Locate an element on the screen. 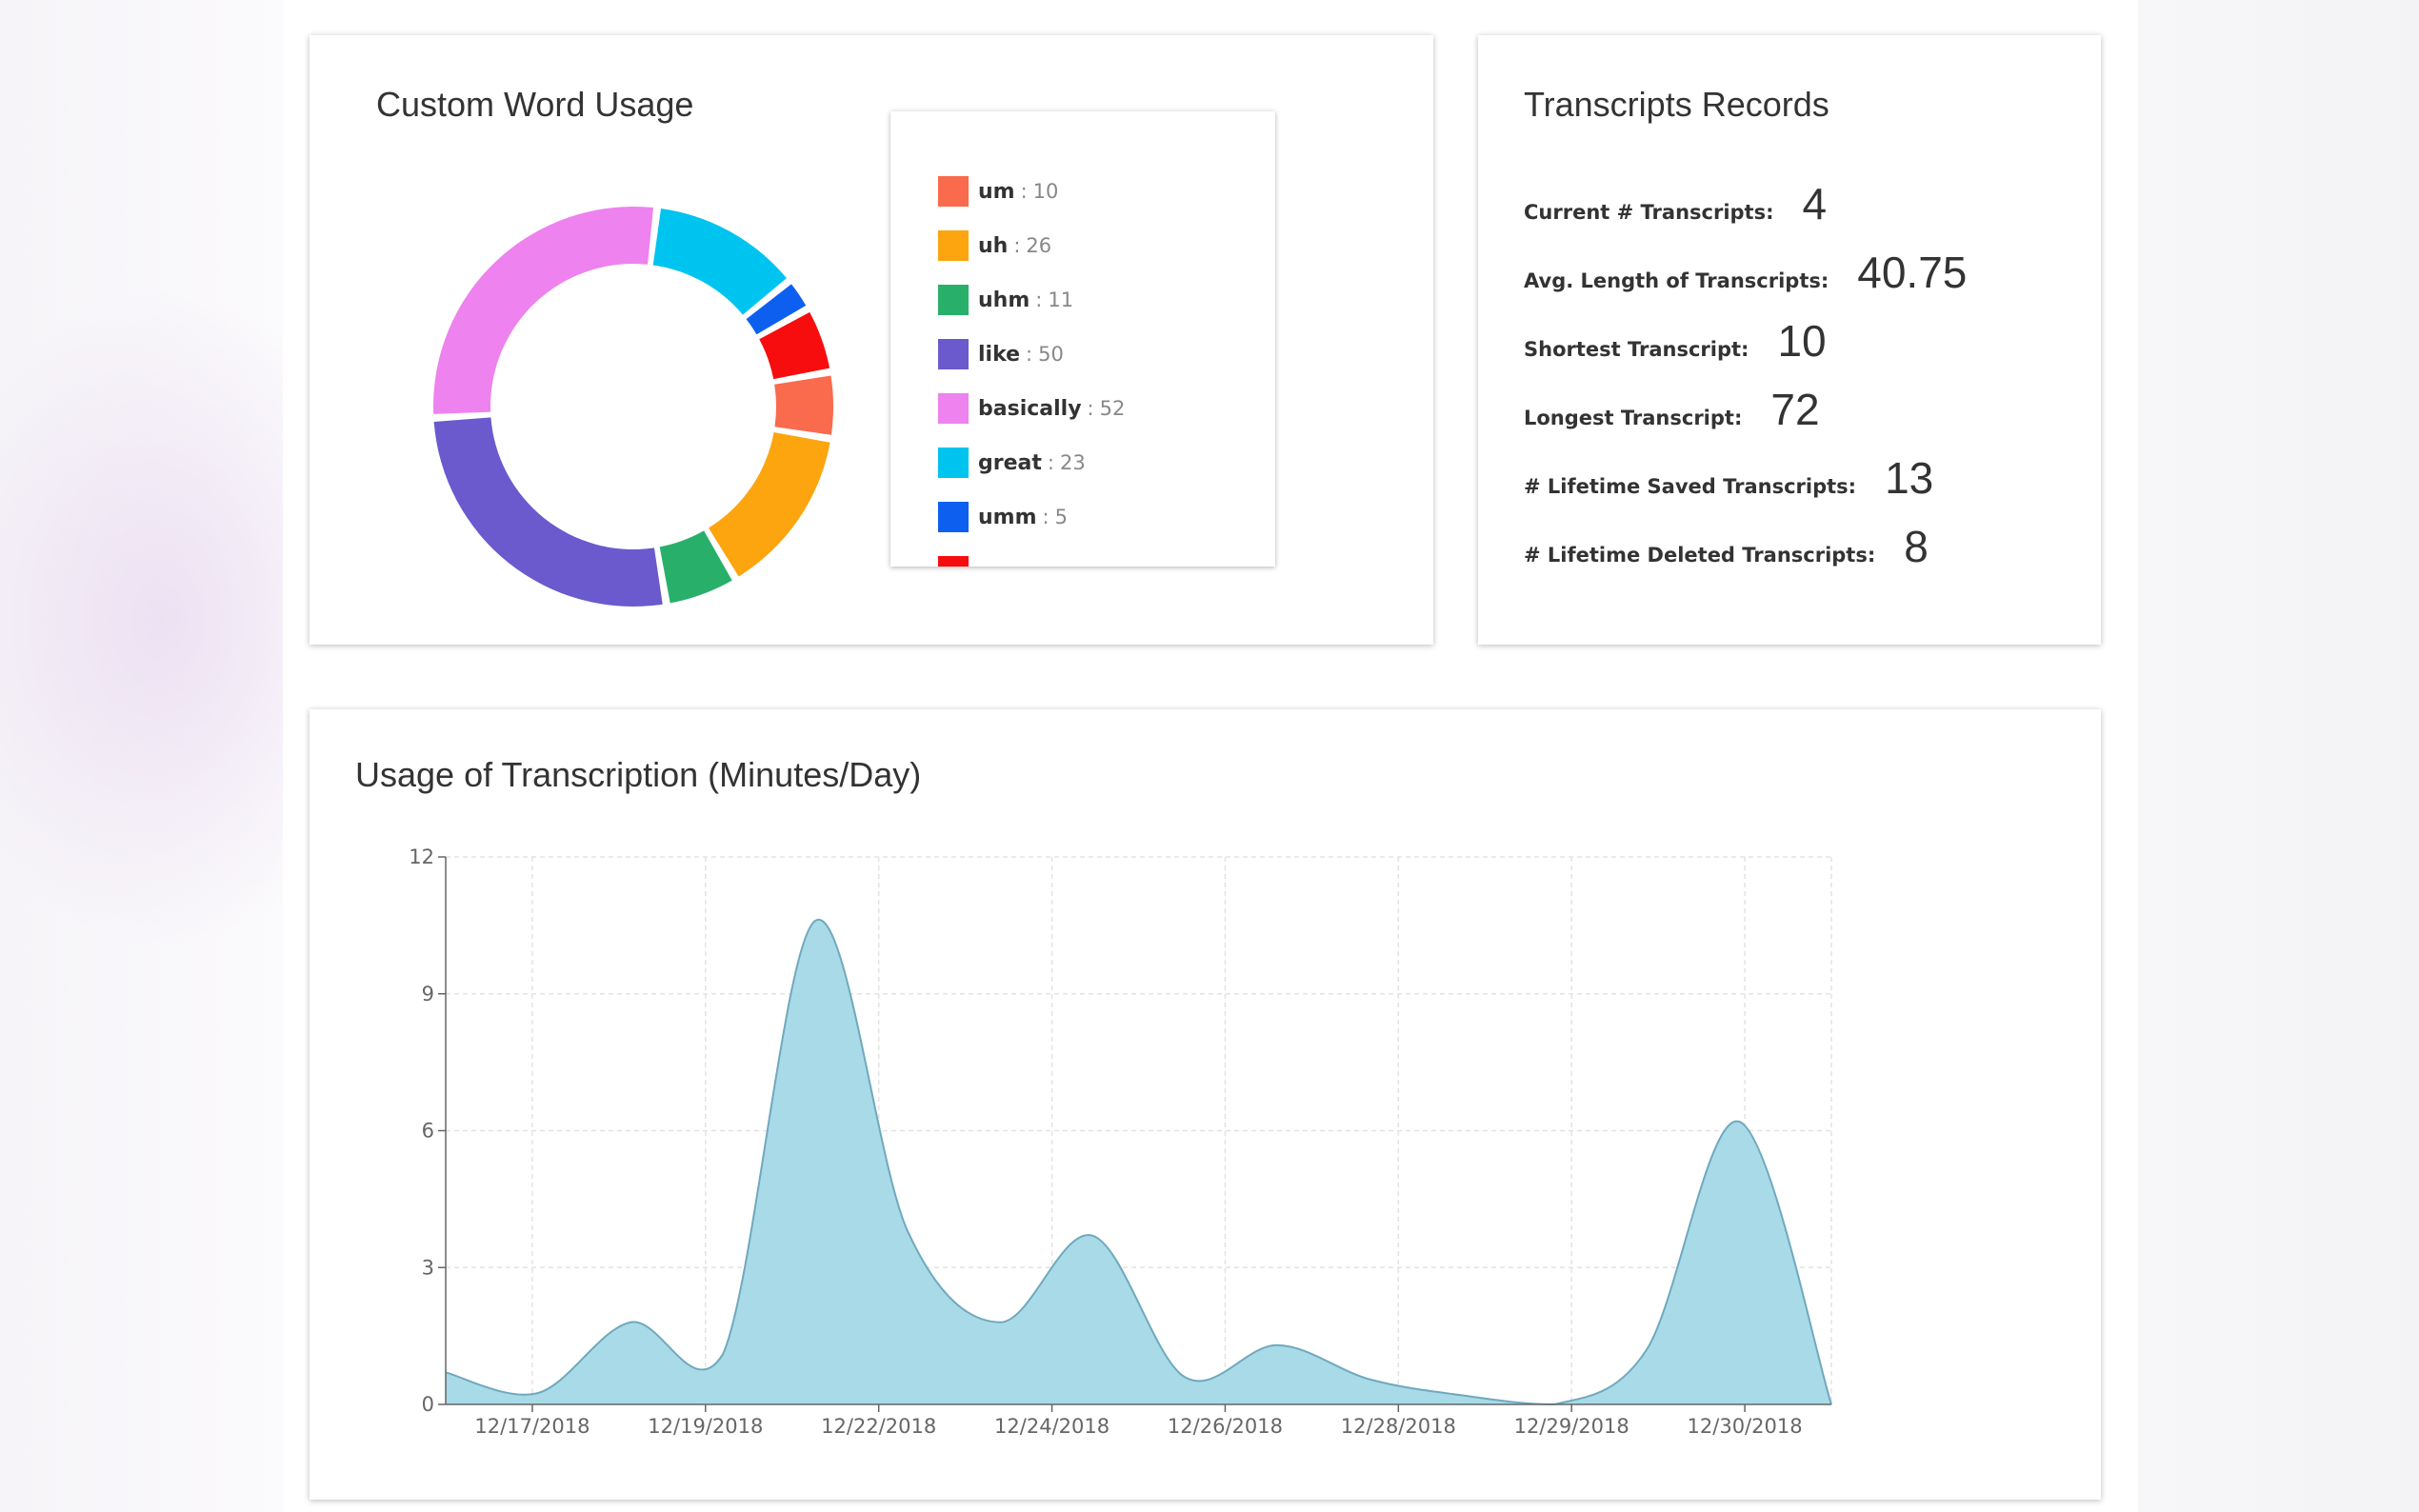 The image size is (2419, 1512). transcripts-records-title: Transcripts Records is located at coordinates (1676, 104).